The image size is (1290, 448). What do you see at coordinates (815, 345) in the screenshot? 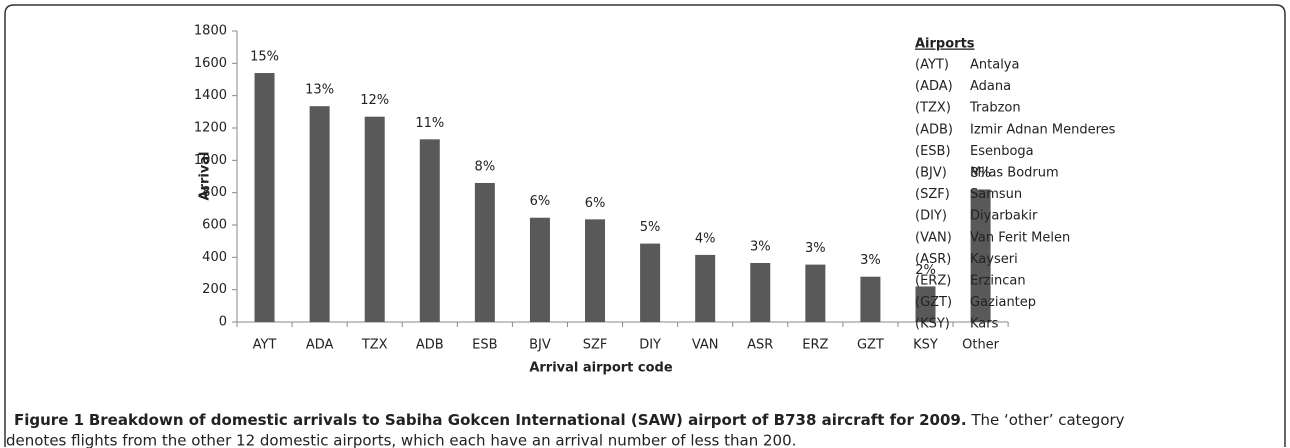
I see `x-tick-label: ERZ` at bounding box center [815, 345].